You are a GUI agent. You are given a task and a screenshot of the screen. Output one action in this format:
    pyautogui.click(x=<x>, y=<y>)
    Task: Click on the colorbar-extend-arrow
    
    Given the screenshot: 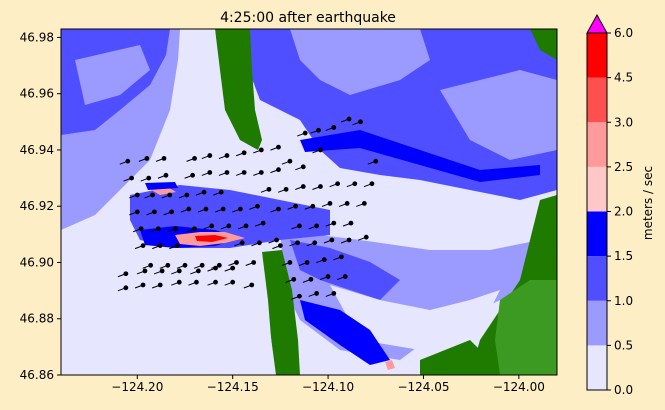 What is the action you would take?
    pyautogui.click(x=597, y=23)
    